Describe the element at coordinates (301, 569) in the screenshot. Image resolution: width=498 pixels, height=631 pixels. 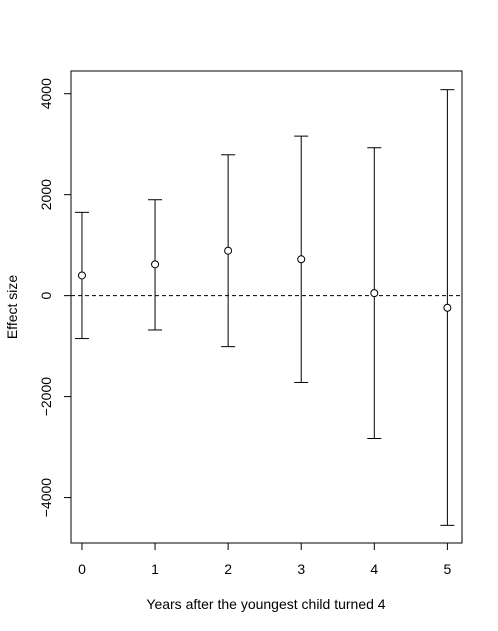
I see `x-tick-label: 3` at that location.